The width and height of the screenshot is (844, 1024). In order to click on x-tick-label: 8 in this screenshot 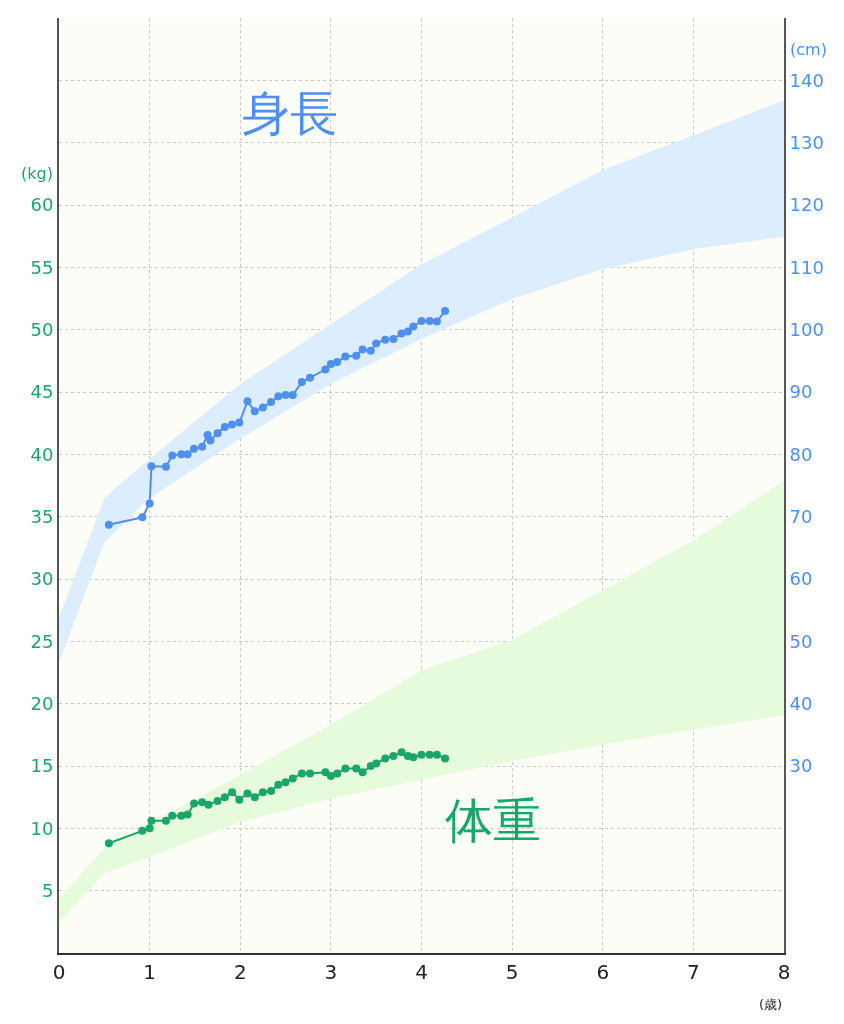, I will do `click(784, 972)`.